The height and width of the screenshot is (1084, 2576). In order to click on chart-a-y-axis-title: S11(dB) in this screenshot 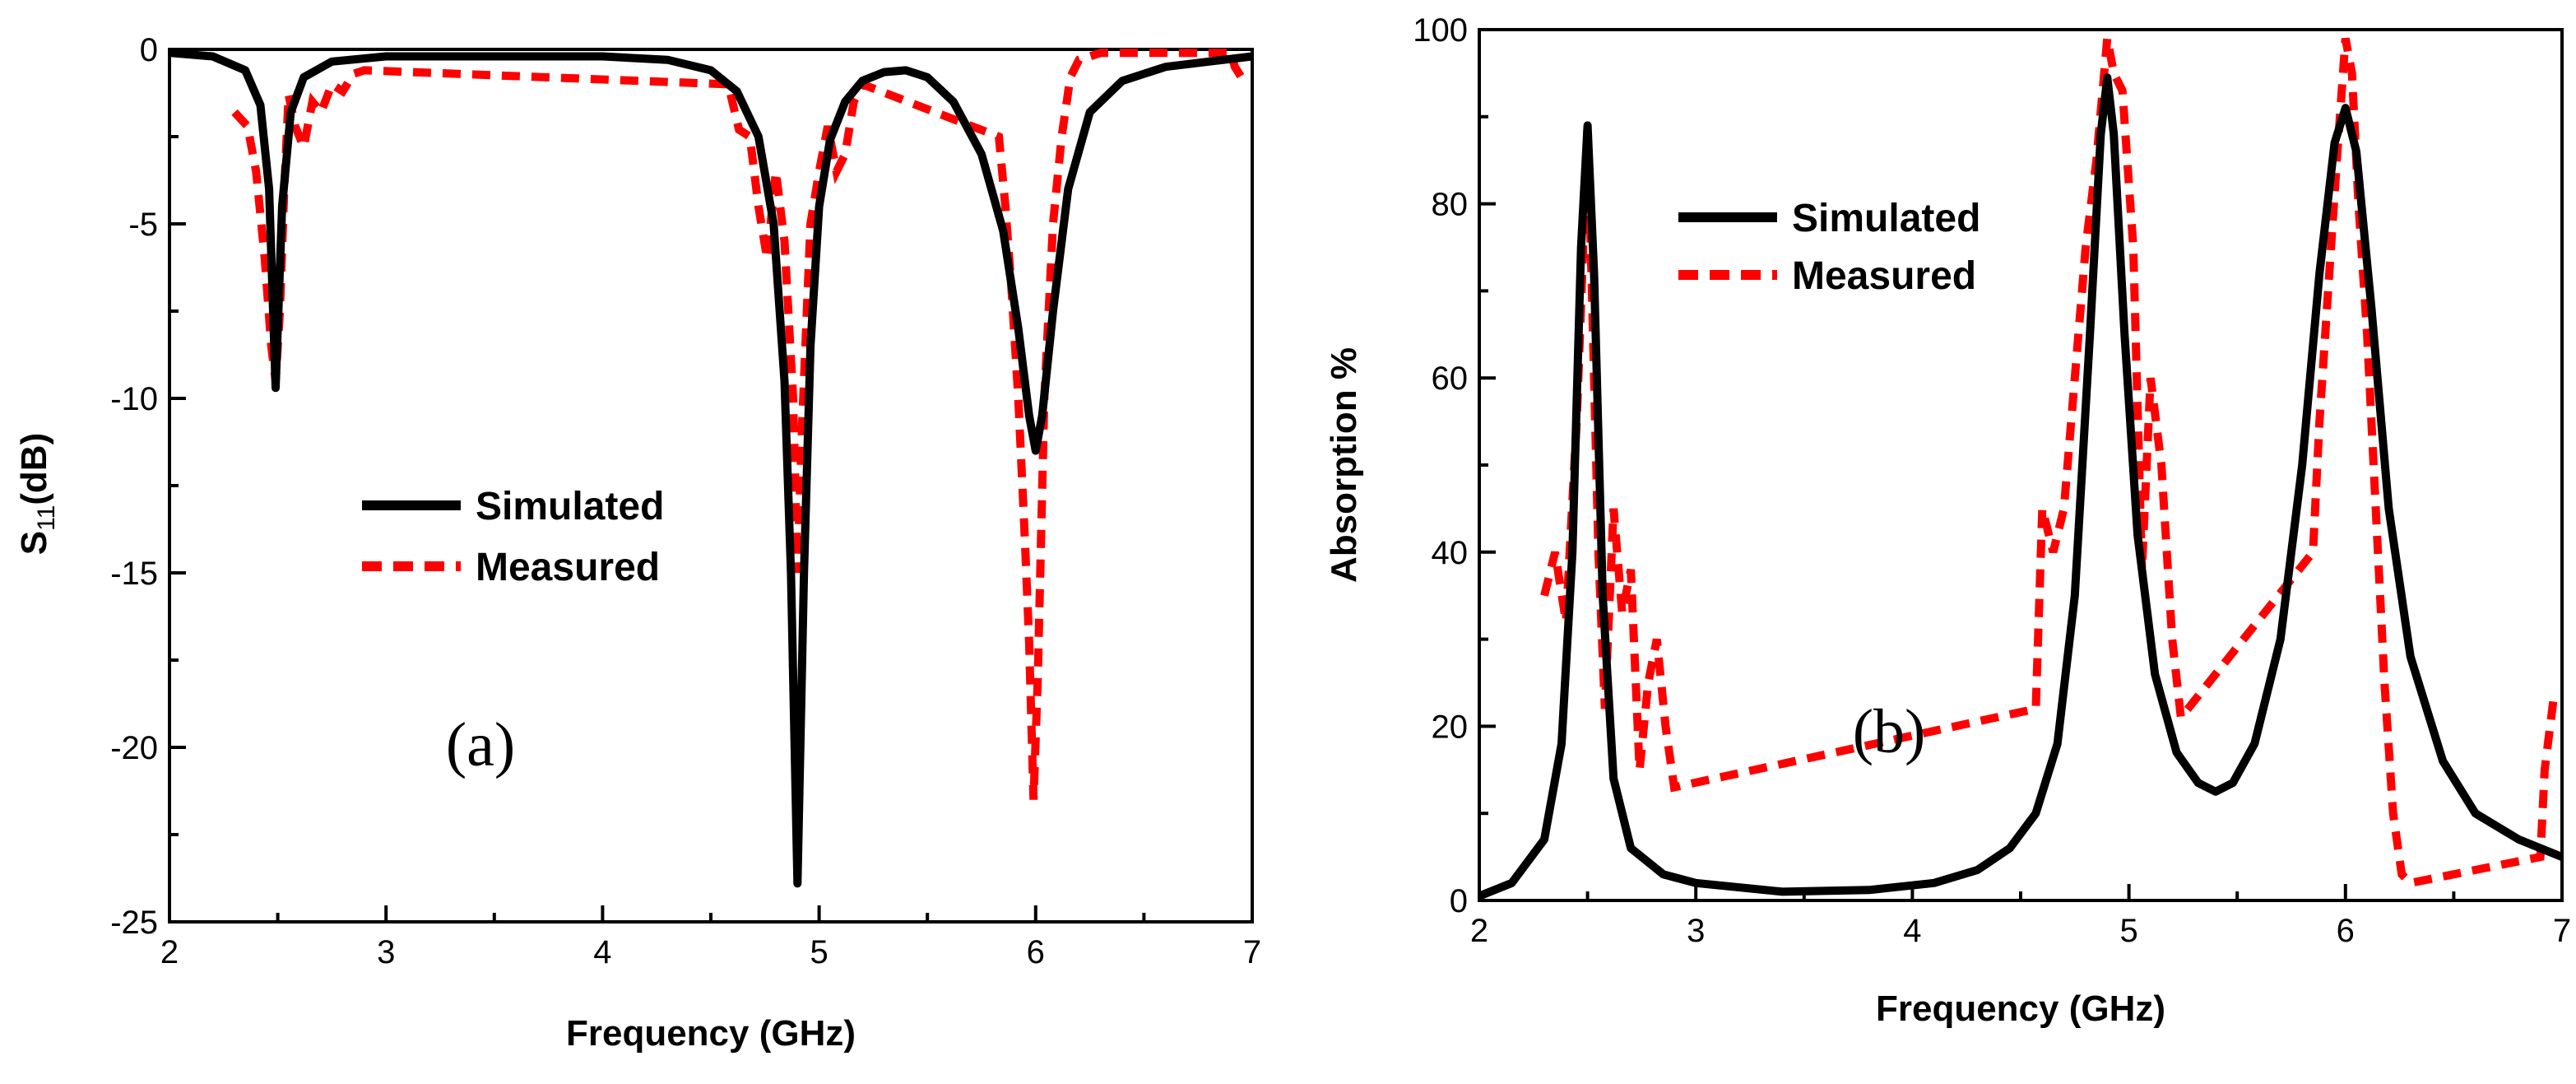, I will do `click(37, 494)`.